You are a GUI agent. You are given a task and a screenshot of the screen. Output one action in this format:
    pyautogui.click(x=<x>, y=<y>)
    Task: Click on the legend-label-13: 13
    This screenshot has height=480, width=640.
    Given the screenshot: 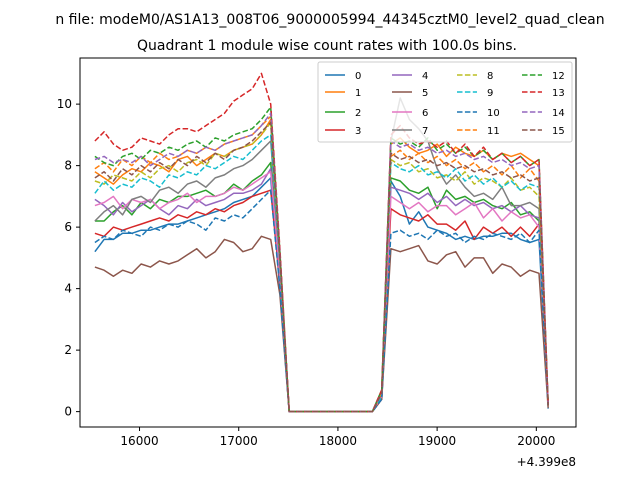 What is the action you would take?
    pyautogui.click(x=558, y=93)
    